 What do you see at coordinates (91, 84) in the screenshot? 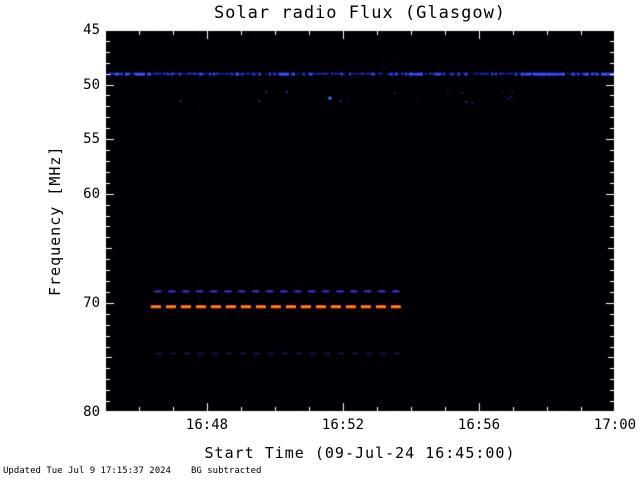
I see `y-tick-label: 50` at bounding box center [91, 84].